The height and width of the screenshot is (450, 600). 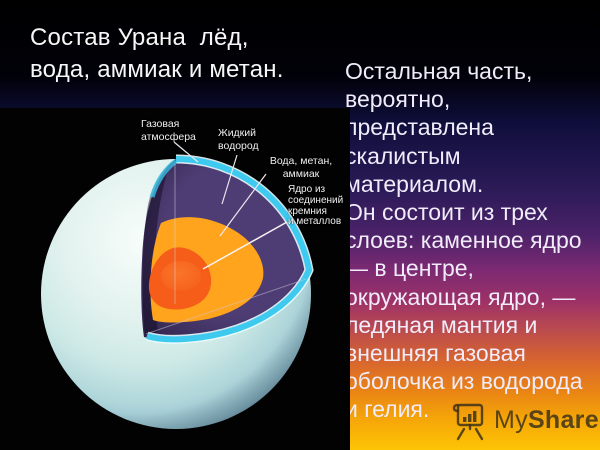 I want to click on slide-title: Состав Урана лёд, вода, аммиак и метан., so click(x=157, y=53).